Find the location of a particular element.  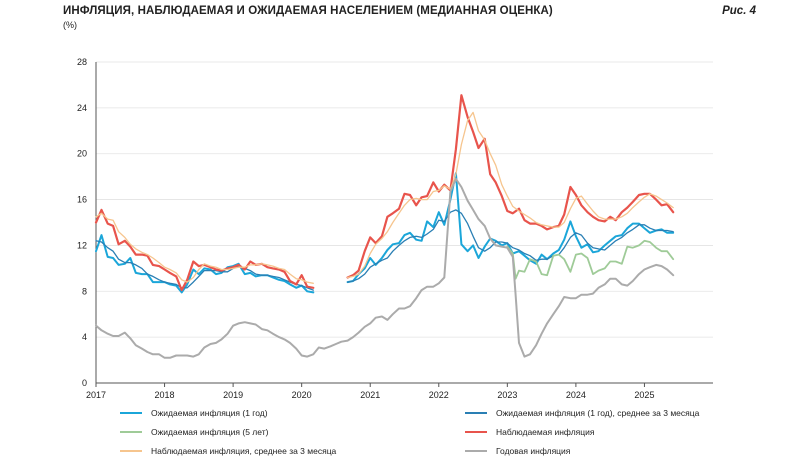

legend-item-expected-5y: Ожидаемая инфляция (5 лет) is located at coordinates (194, 432).